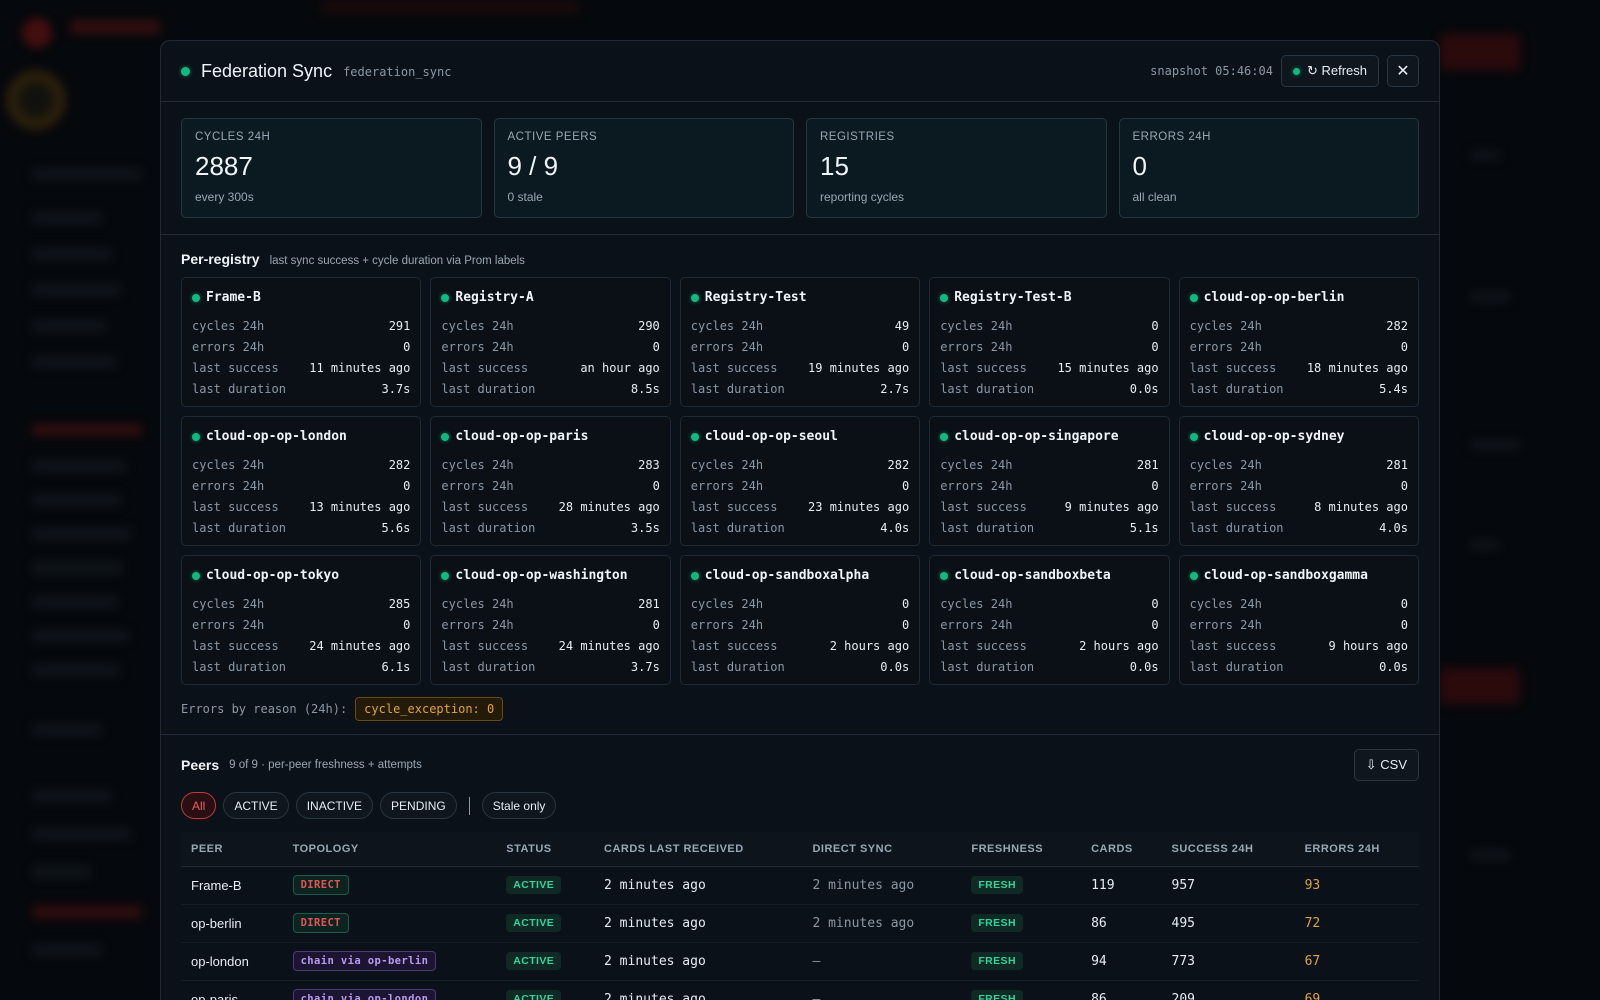 The width and height of the screenshot is (1600, 1000). Describe the element at coordinates (334, 805) in the screenshot. I see `filter-inactive: INACTIVE` at that location.